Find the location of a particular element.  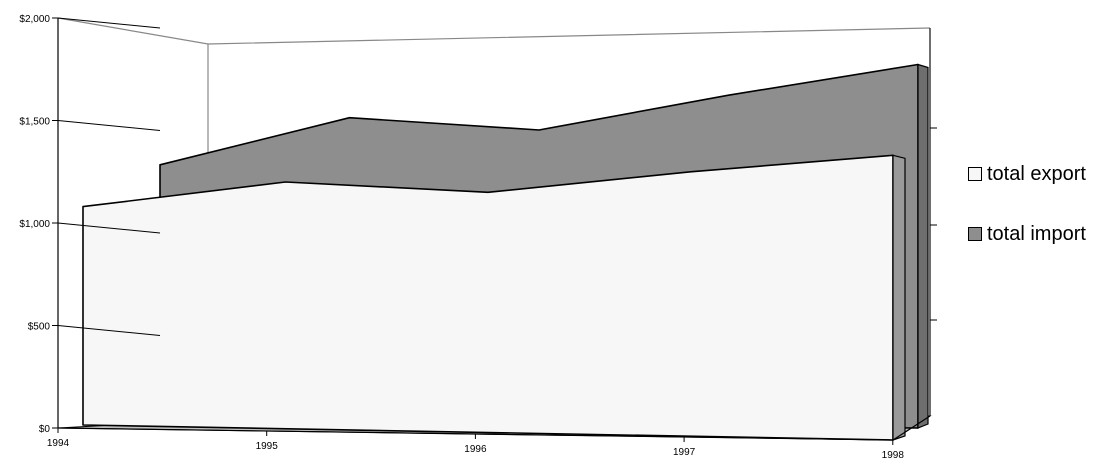

legend-item-export: total export is located at coordinates (1043, 174).